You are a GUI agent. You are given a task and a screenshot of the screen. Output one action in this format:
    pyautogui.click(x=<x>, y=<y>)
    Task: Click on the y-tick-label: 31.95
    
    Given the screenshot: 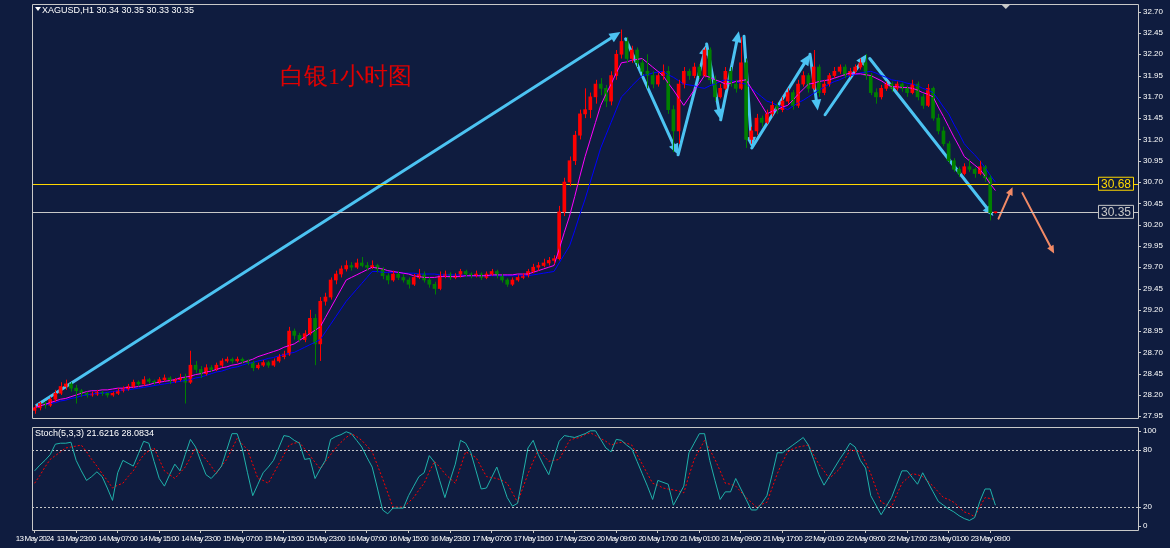 What is the action you would take?
    pyautogui.click(x=1153, y=75)
    